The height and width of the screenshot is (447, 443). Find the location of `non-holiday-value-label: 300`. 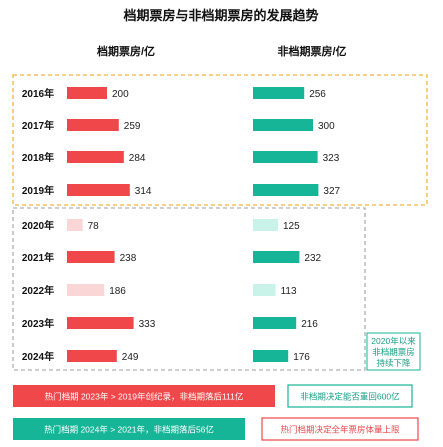

non-holiday-value-label: 300 is located at coordinates (326, 126).